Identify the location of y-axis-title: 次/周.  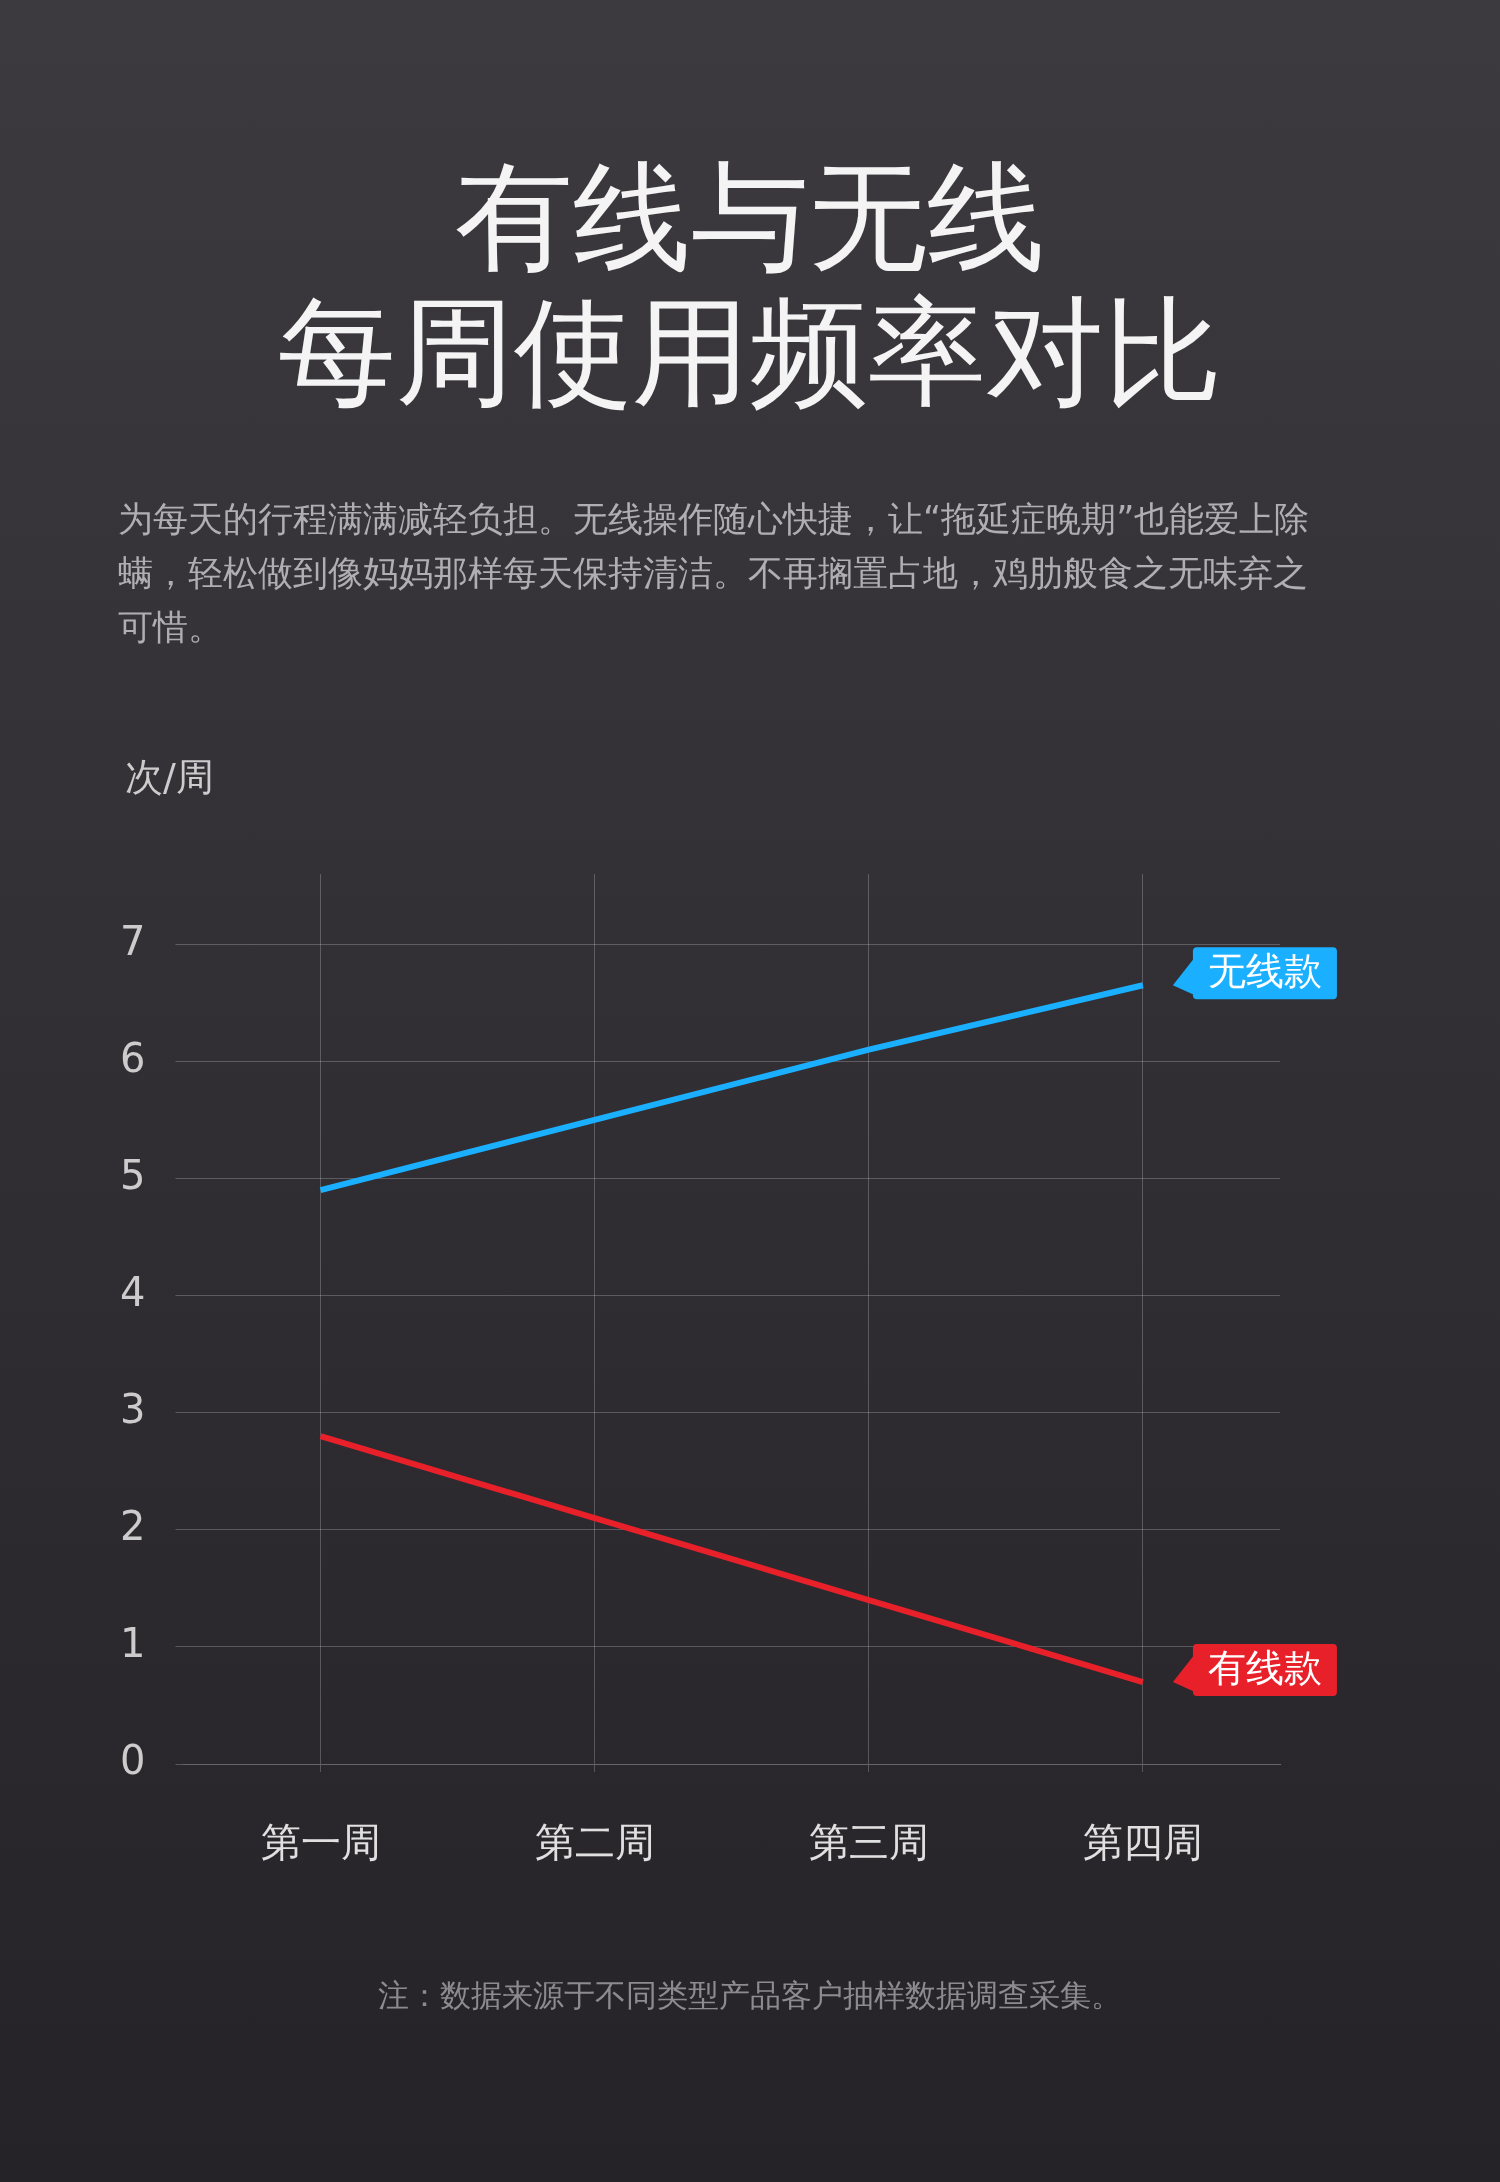
(169, 777).